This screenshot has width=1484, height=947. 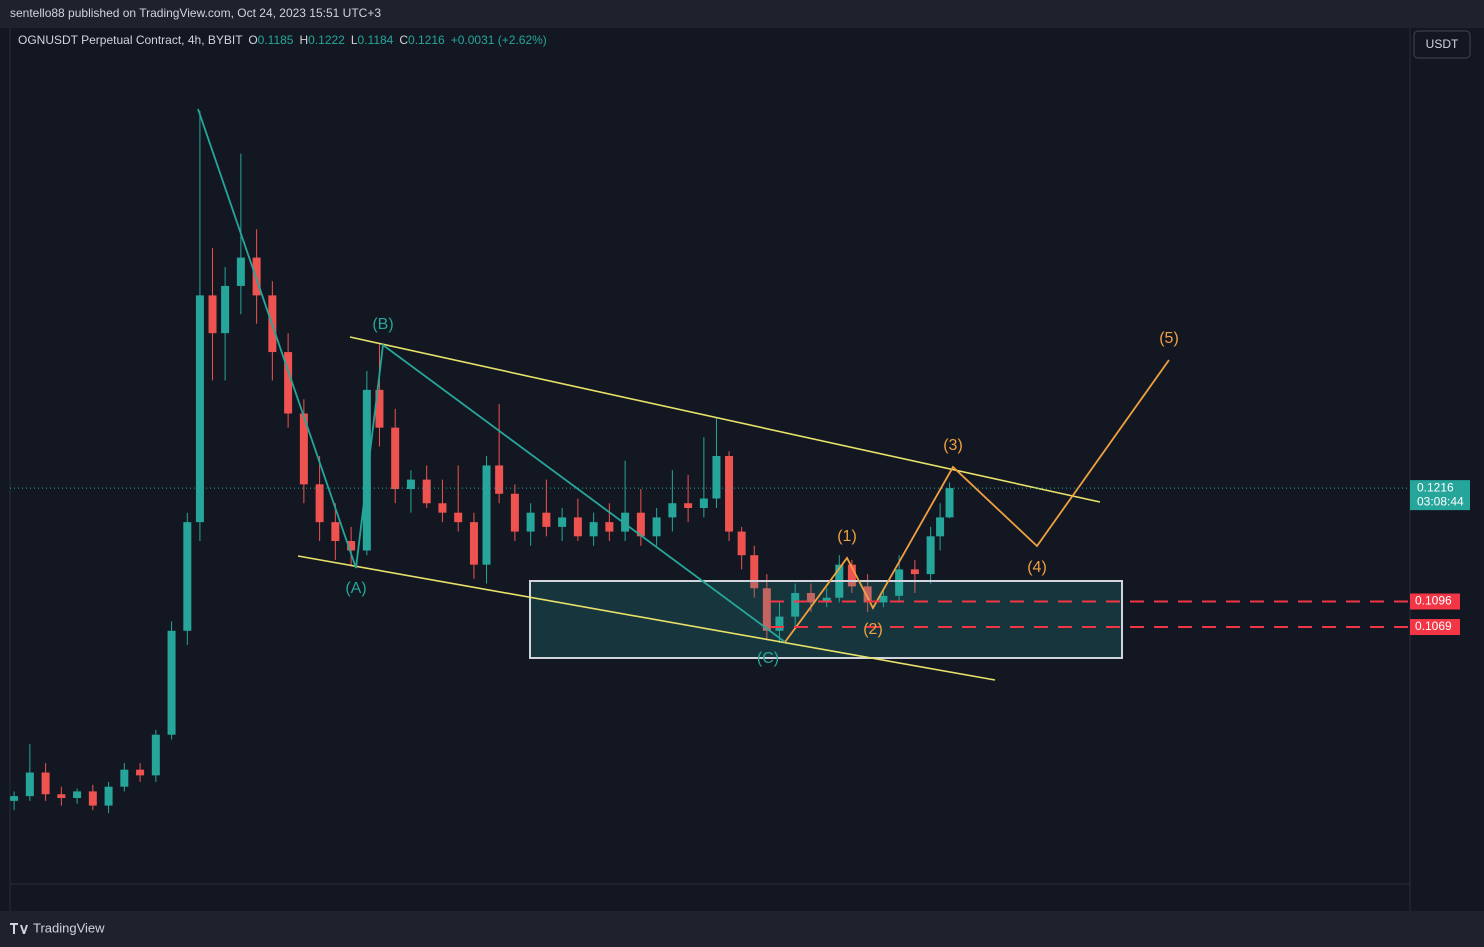 I want to click on legend-item: 0.1185, so click(x=276, y=40).